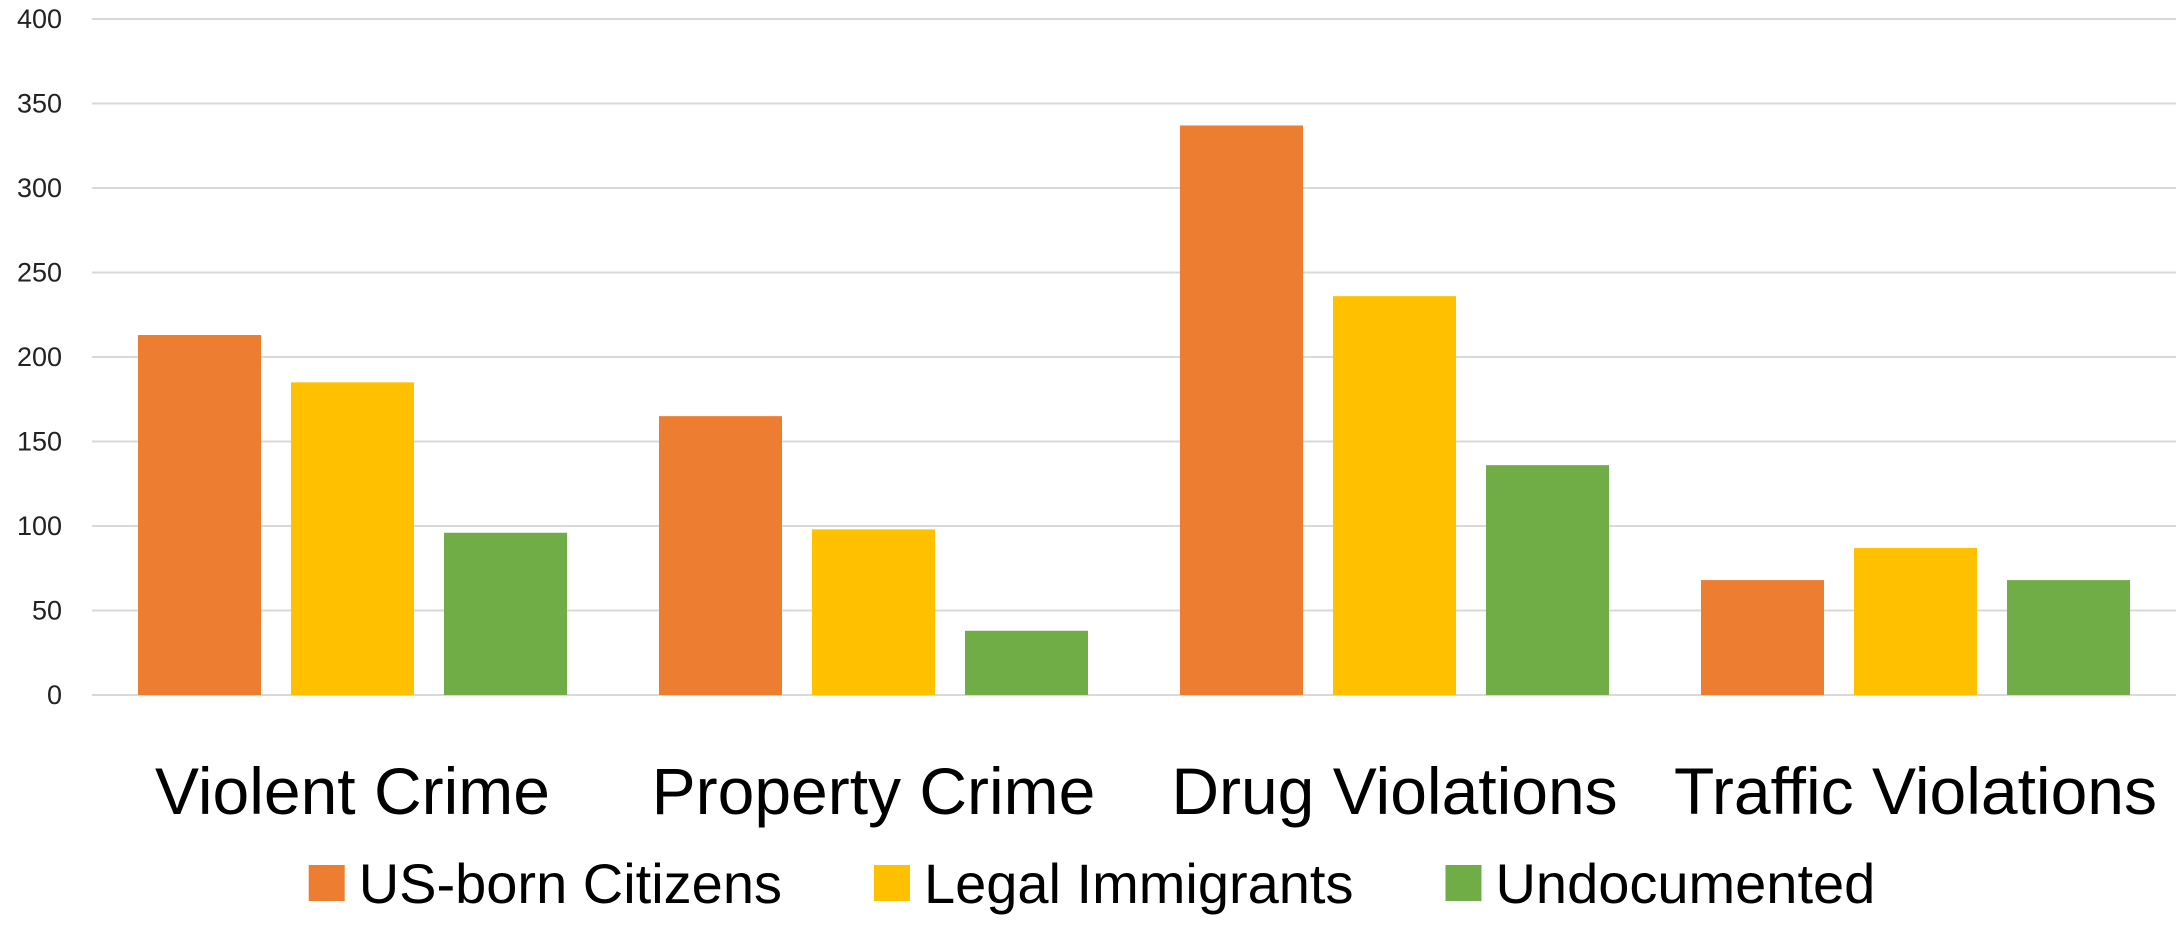 The height and width of the screenshot is (936, 2184). I want to click on y-tick-label: 0, so click(54, 695).